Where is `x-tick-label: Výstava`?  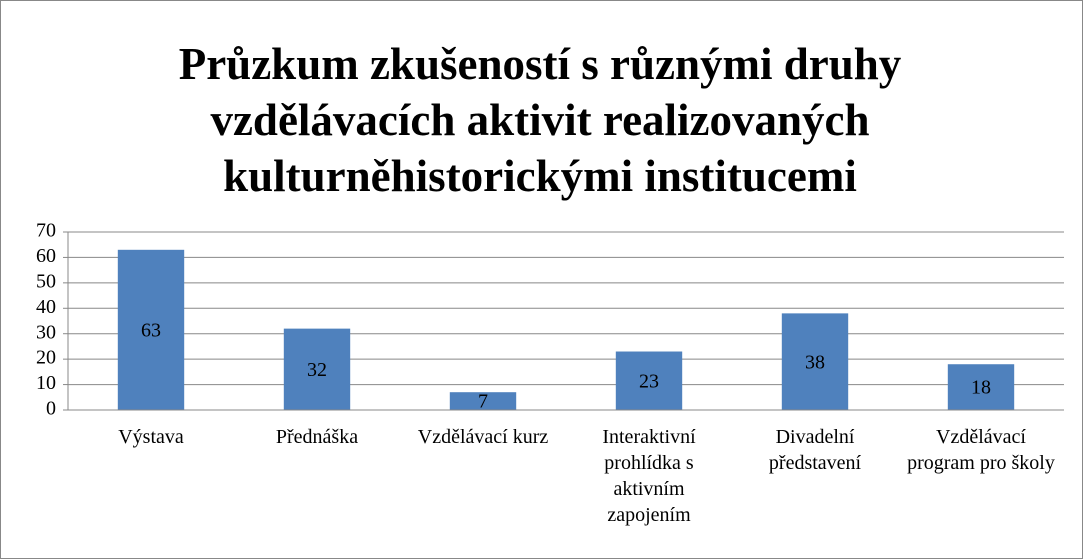 x-tick-label: Výstava is located at coordinates (151, 437).